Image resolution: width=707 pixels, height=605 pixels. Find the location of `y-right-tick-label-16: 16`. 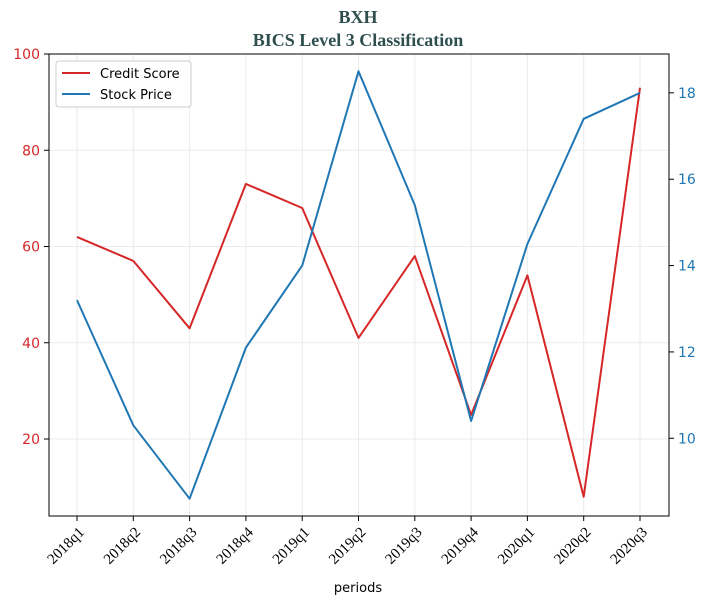

y-right-tick-label-16: 16 is located at coordinates (687, 180).